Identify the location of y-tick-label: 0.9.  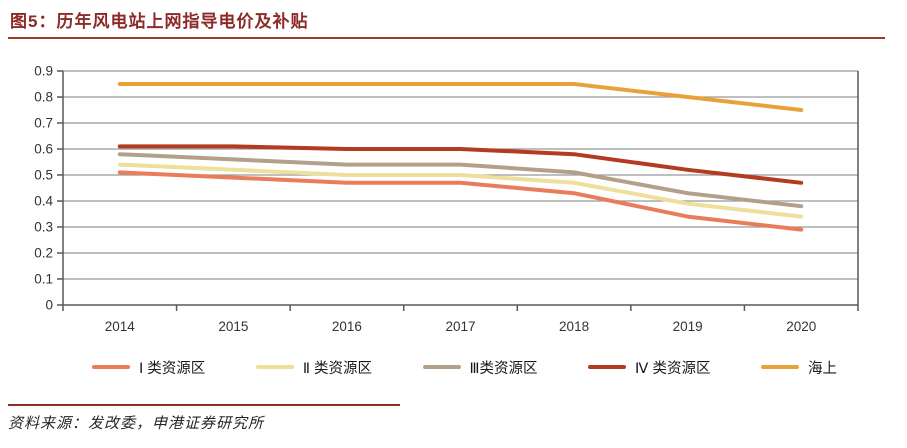
(43, 71).